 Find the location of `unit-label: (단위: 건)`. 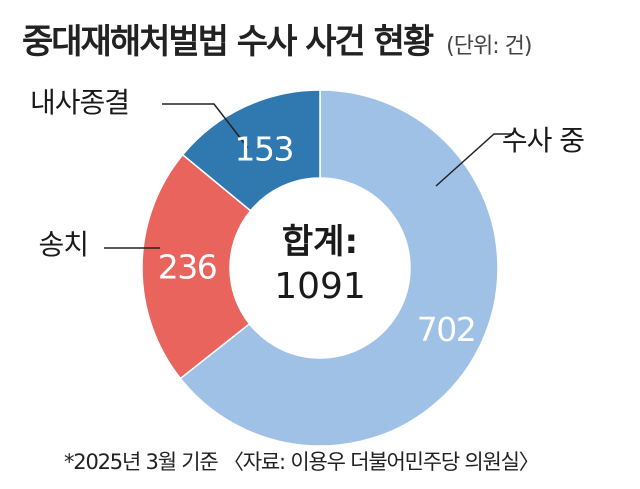

unit-label: (단위: 건) is located at coordinates (489, 46).